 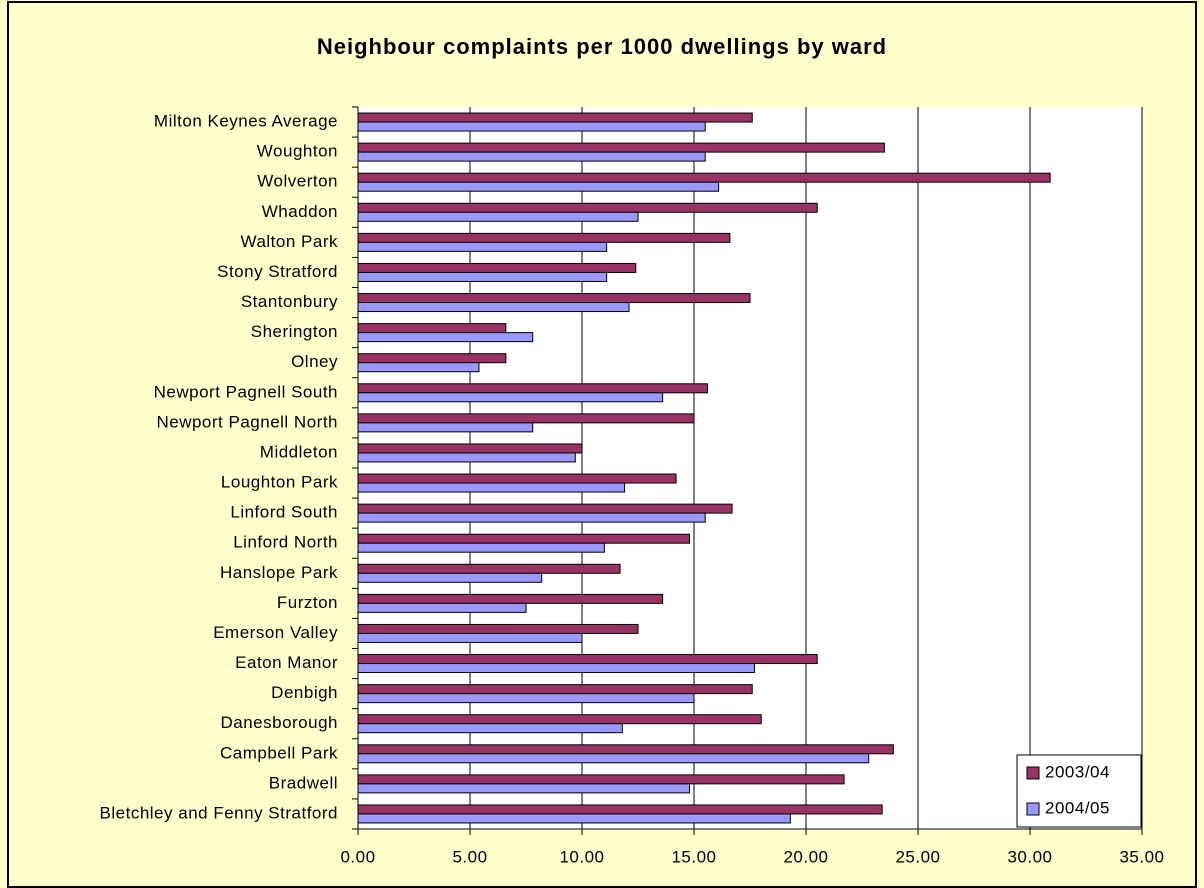 What do you see at coordinates (279, 722) in the screenshot?
I see `y-tick-label: Danesborough` at bounding box center [279, 722].